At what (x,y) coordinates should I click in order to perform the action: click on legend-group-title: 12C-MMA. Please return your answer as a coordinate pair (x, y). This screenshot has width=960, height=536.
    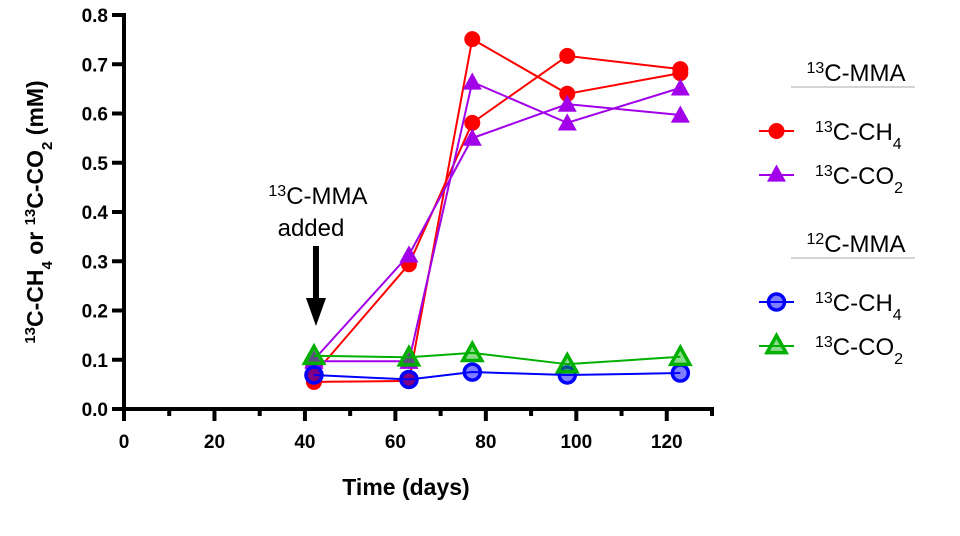
    Looking at the image, I should click on (855, 245).